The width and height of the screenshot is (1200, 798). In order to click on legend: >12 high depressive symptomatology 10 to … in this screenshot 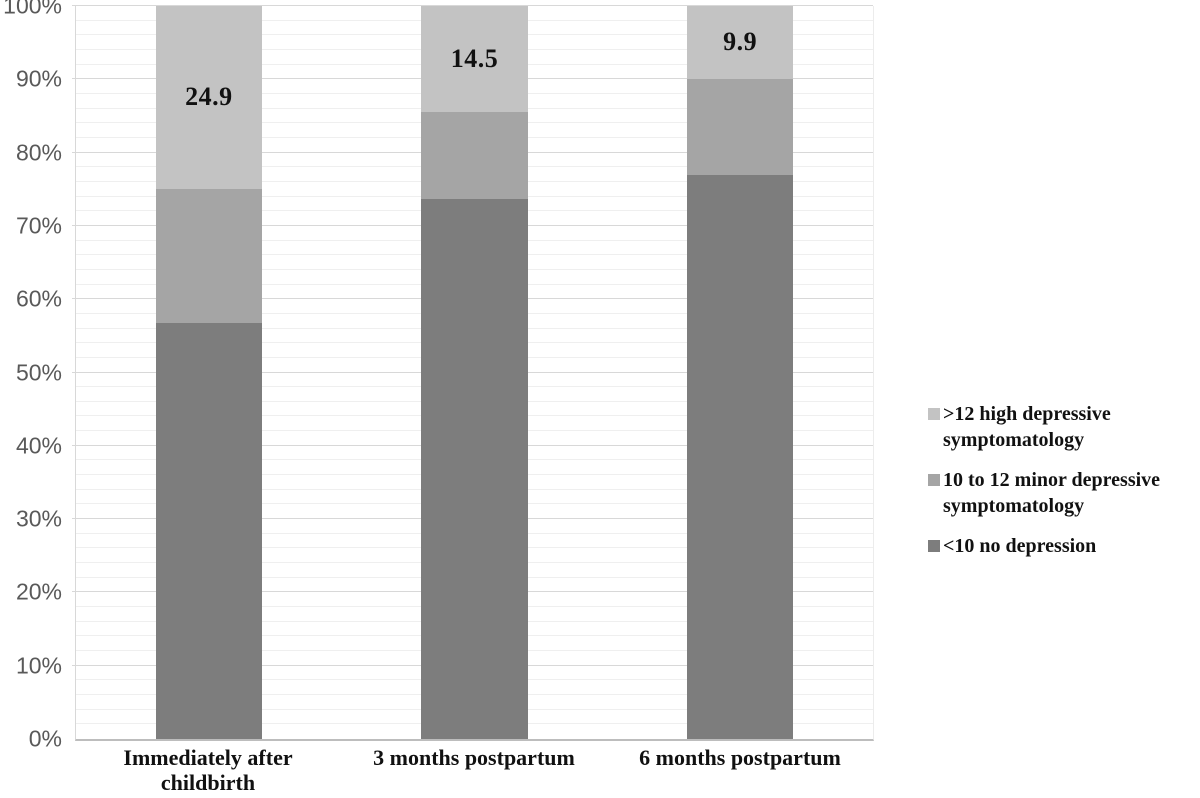, I will do `click(1059, 488)`.